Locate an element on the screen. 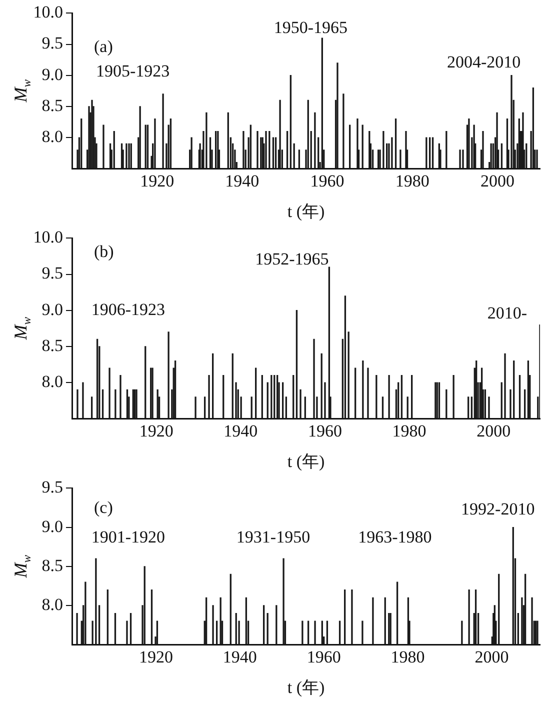  annotation: 1906-1923 is located at coordinates (128, 309).